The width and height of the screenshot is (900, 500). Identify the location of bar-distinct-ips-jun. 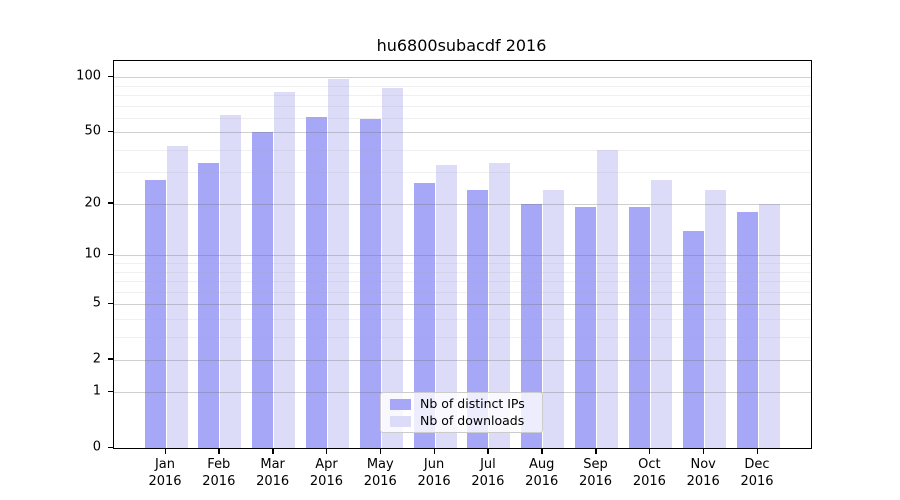
(424, 315).